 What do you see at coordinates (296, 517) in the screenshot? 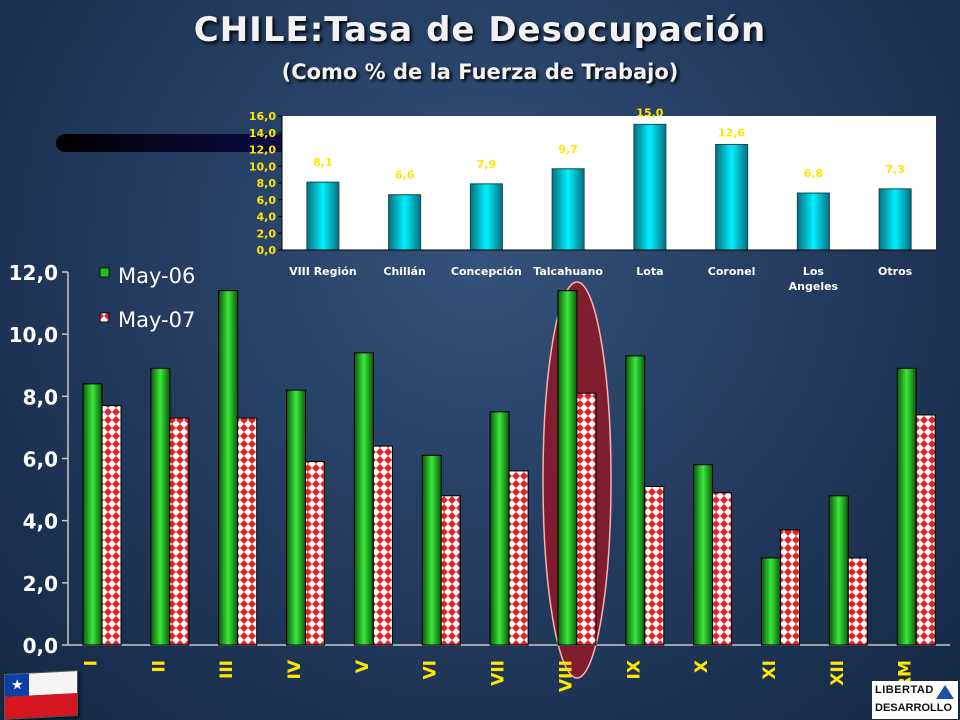
I see `bar-may-06-iv` at bounding box center [296, 517].